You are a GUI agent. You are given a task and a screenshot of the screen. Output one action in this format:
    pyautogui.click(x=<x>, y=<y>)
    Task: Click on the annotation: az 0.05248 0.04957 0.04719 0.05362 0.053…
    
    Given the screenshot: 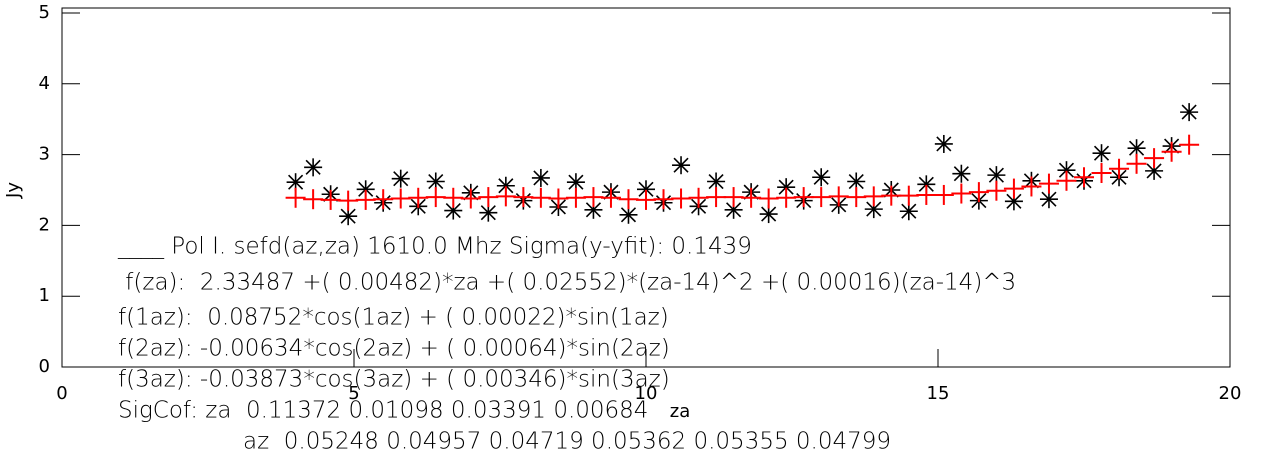 What is the action you would take?
    pyautogui.click(x=567, y=442)
    